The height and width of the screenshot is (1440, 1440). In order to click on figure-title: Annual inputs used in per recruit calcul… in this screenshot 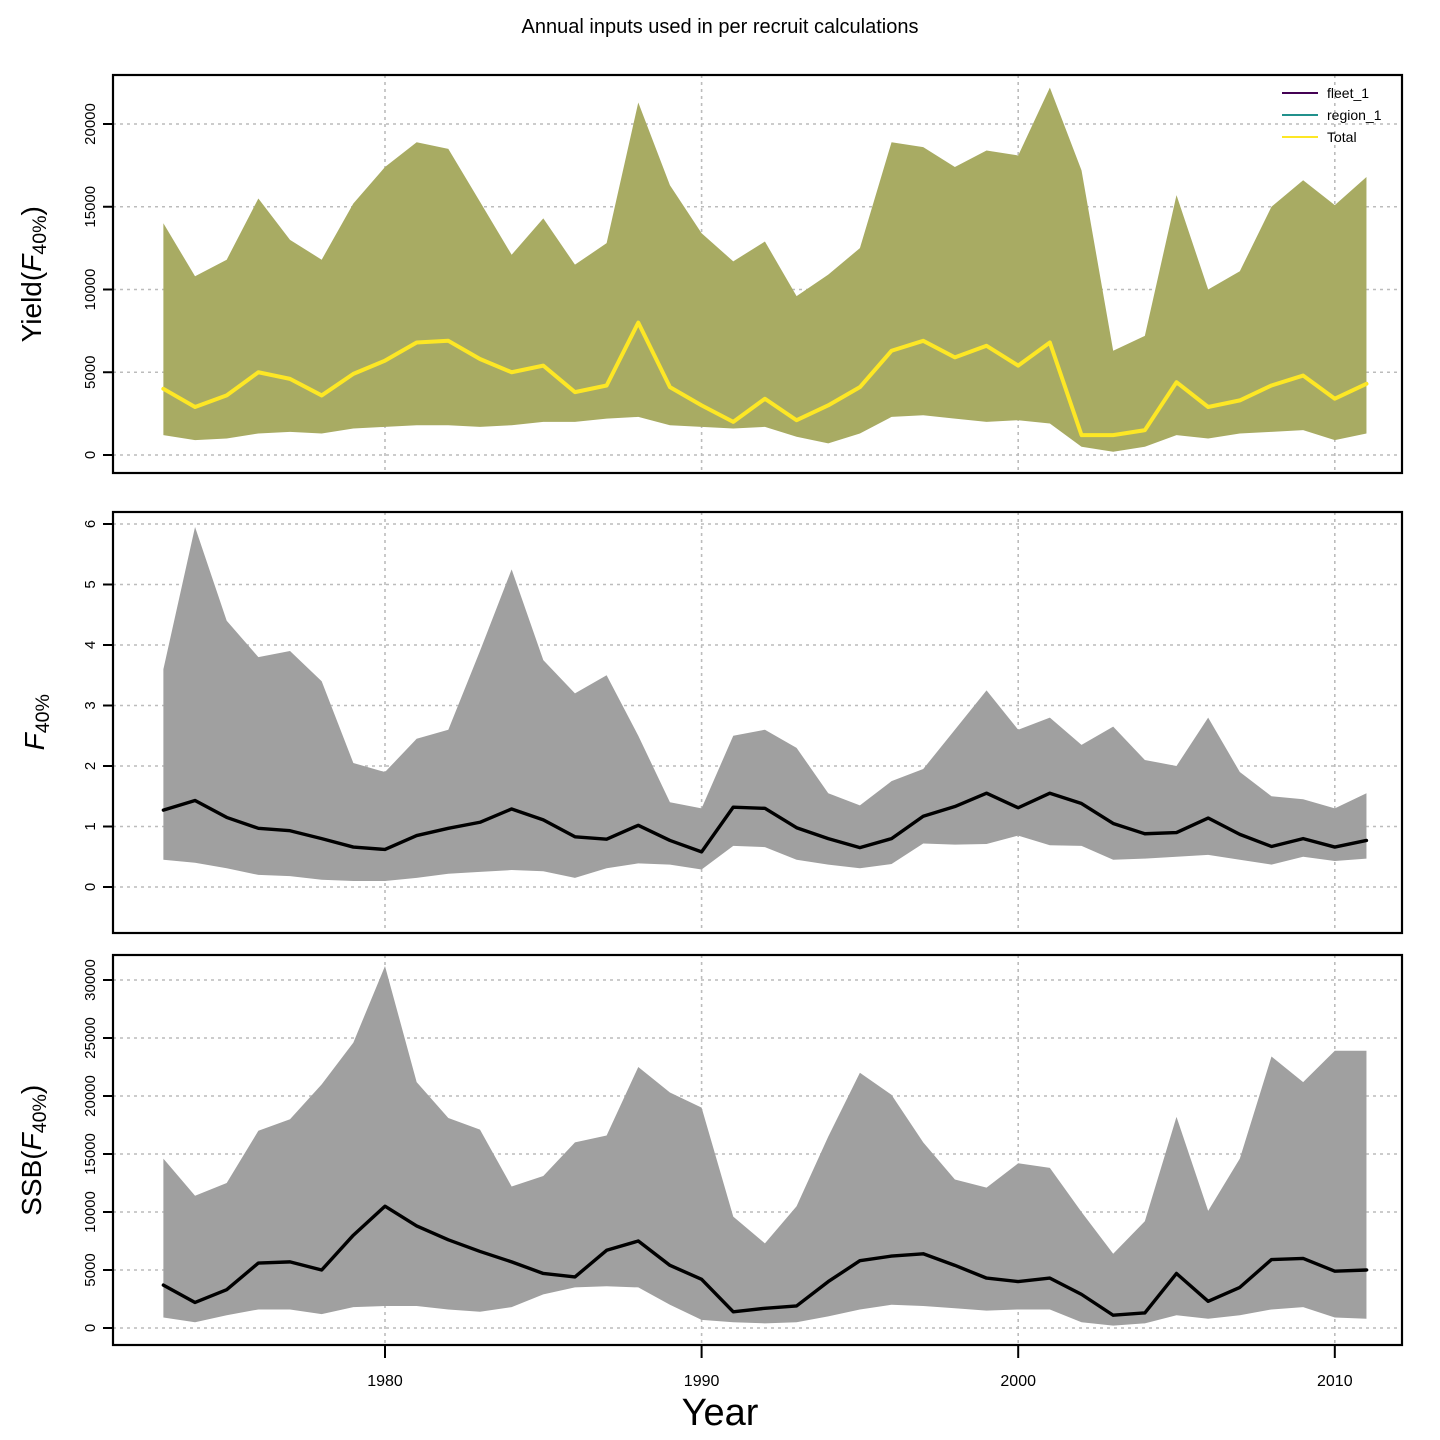, I will do `click(720, 27)`.